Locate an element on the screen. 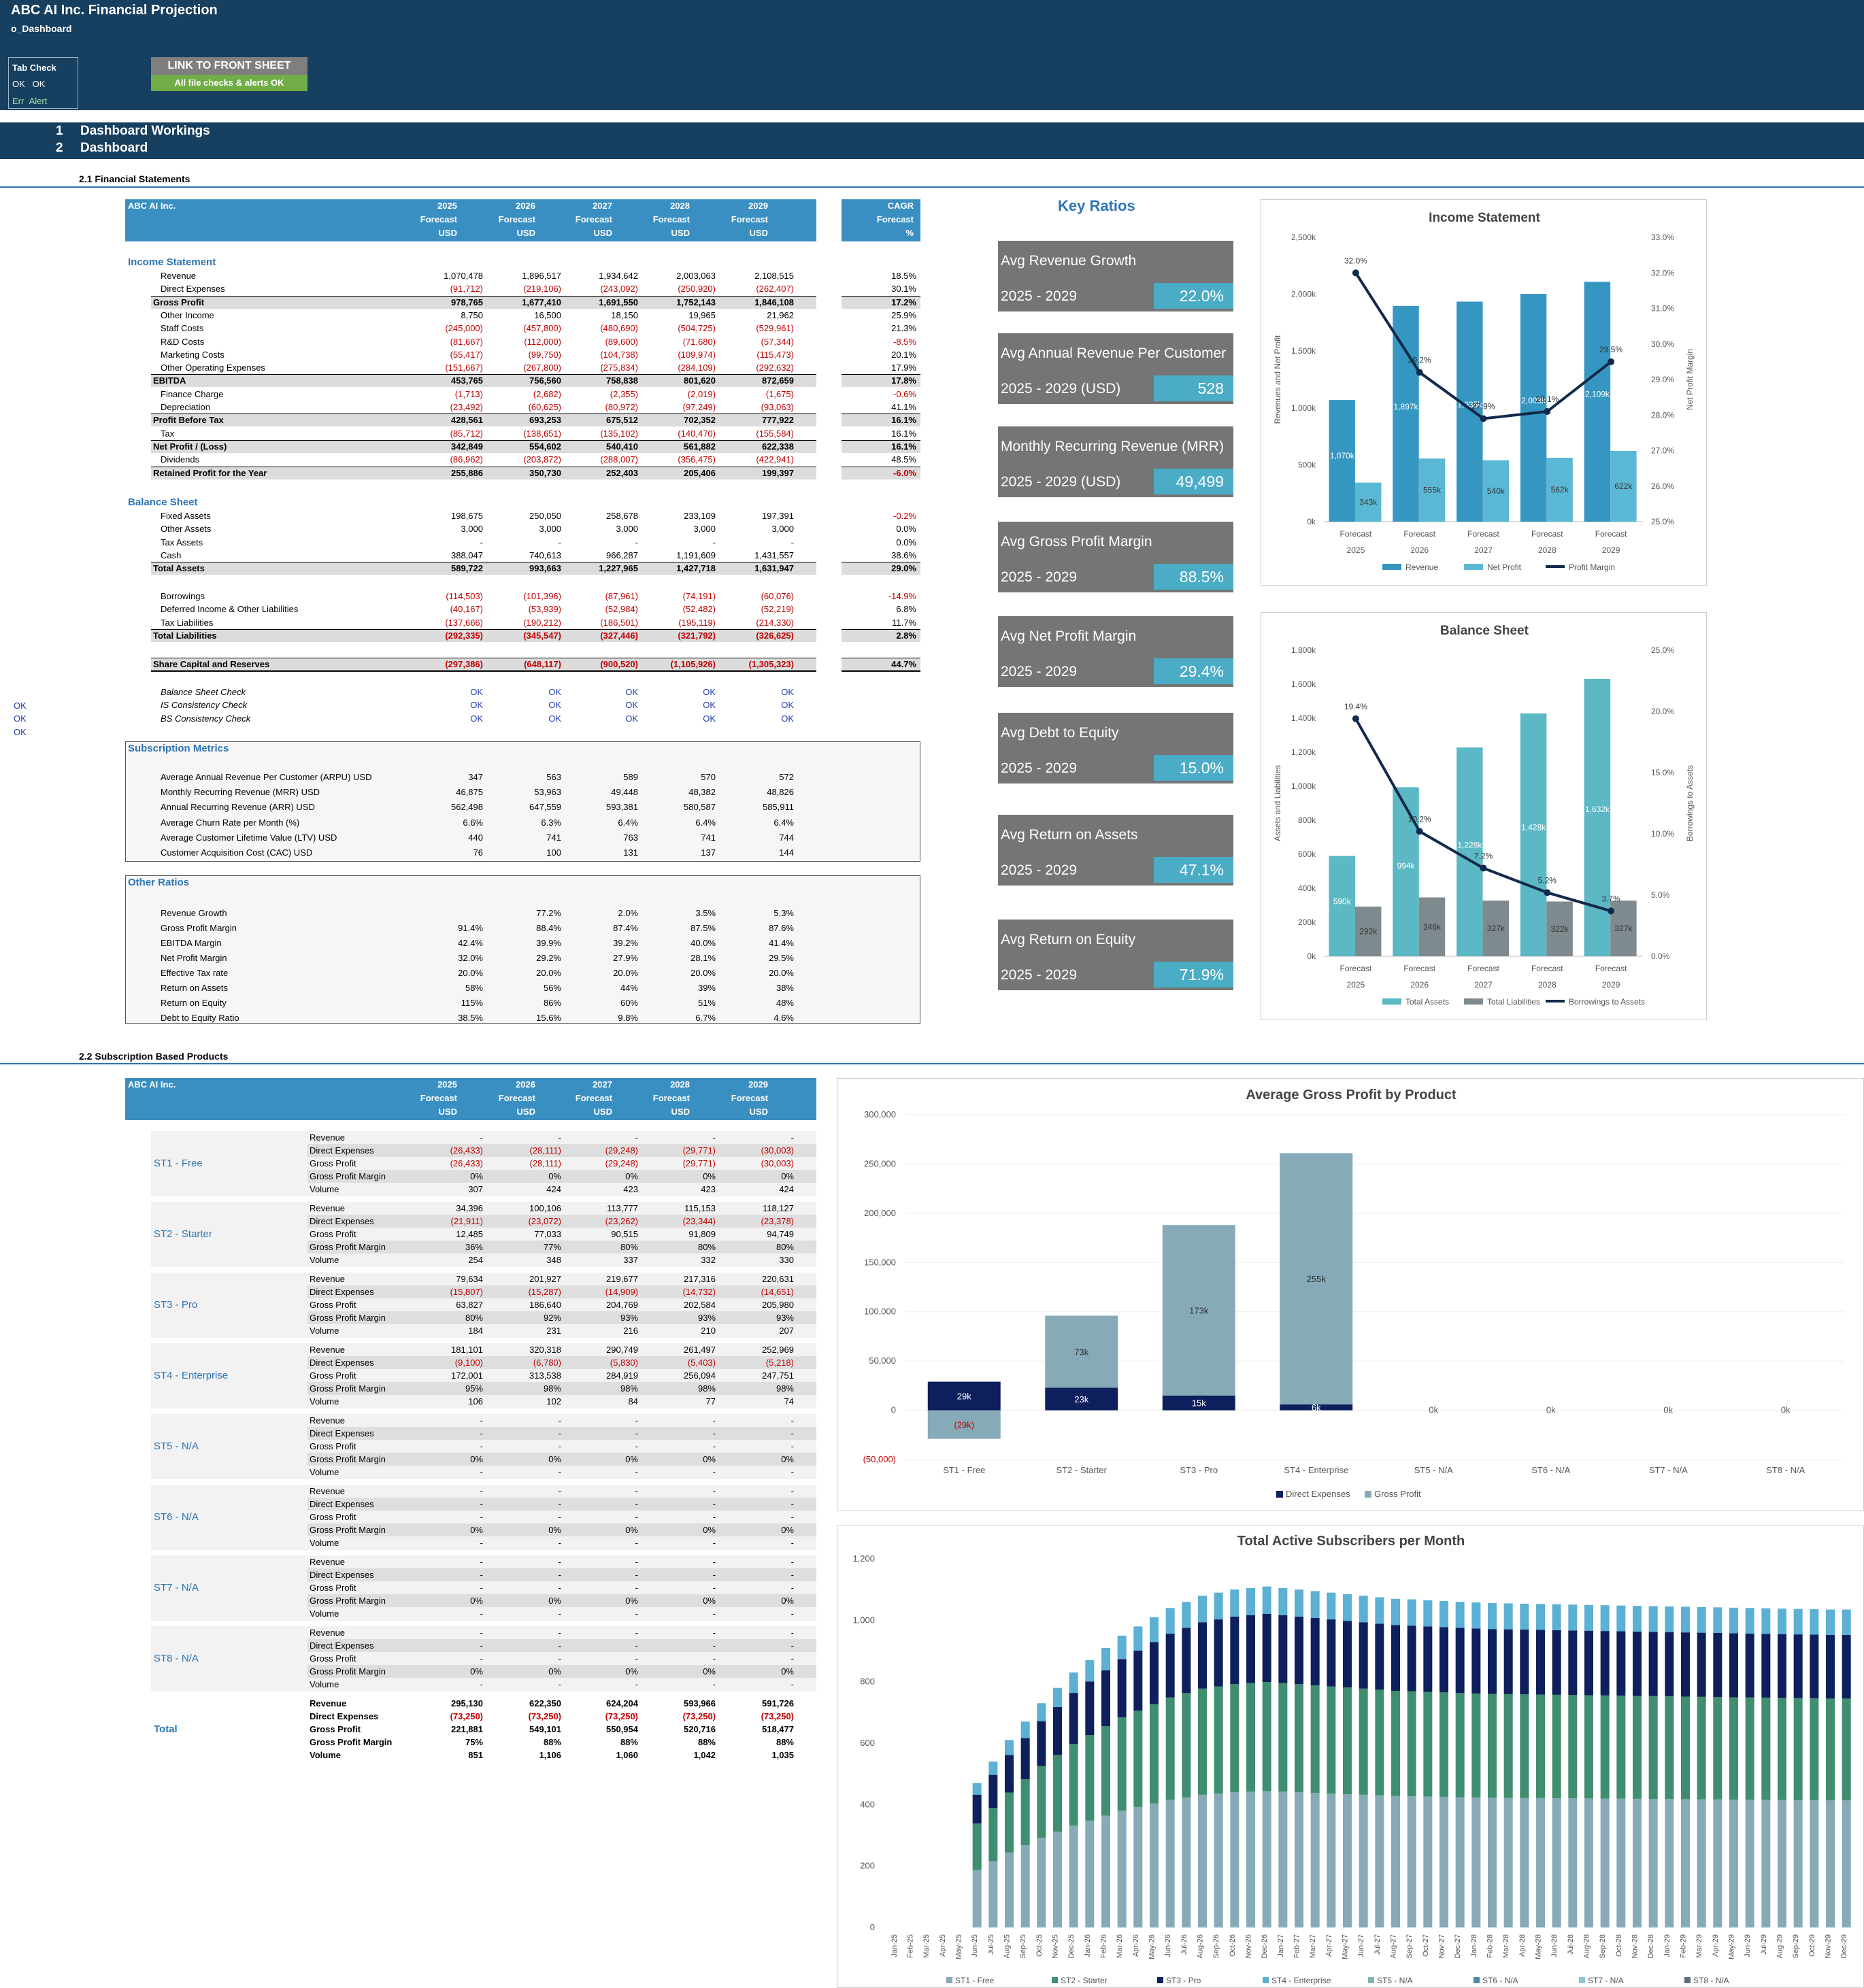 This screenshot has height=1988, width=1864. product-cell: 80% is located at coordinates (474, 1318).